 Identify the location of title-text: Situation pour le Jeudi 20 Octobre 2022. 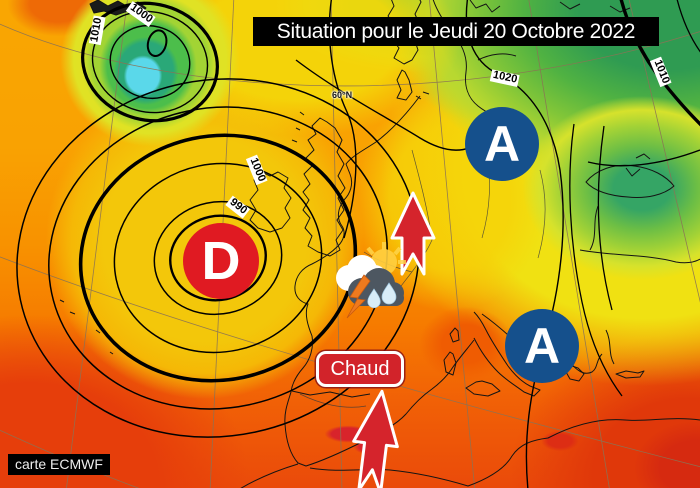
(456, 31).